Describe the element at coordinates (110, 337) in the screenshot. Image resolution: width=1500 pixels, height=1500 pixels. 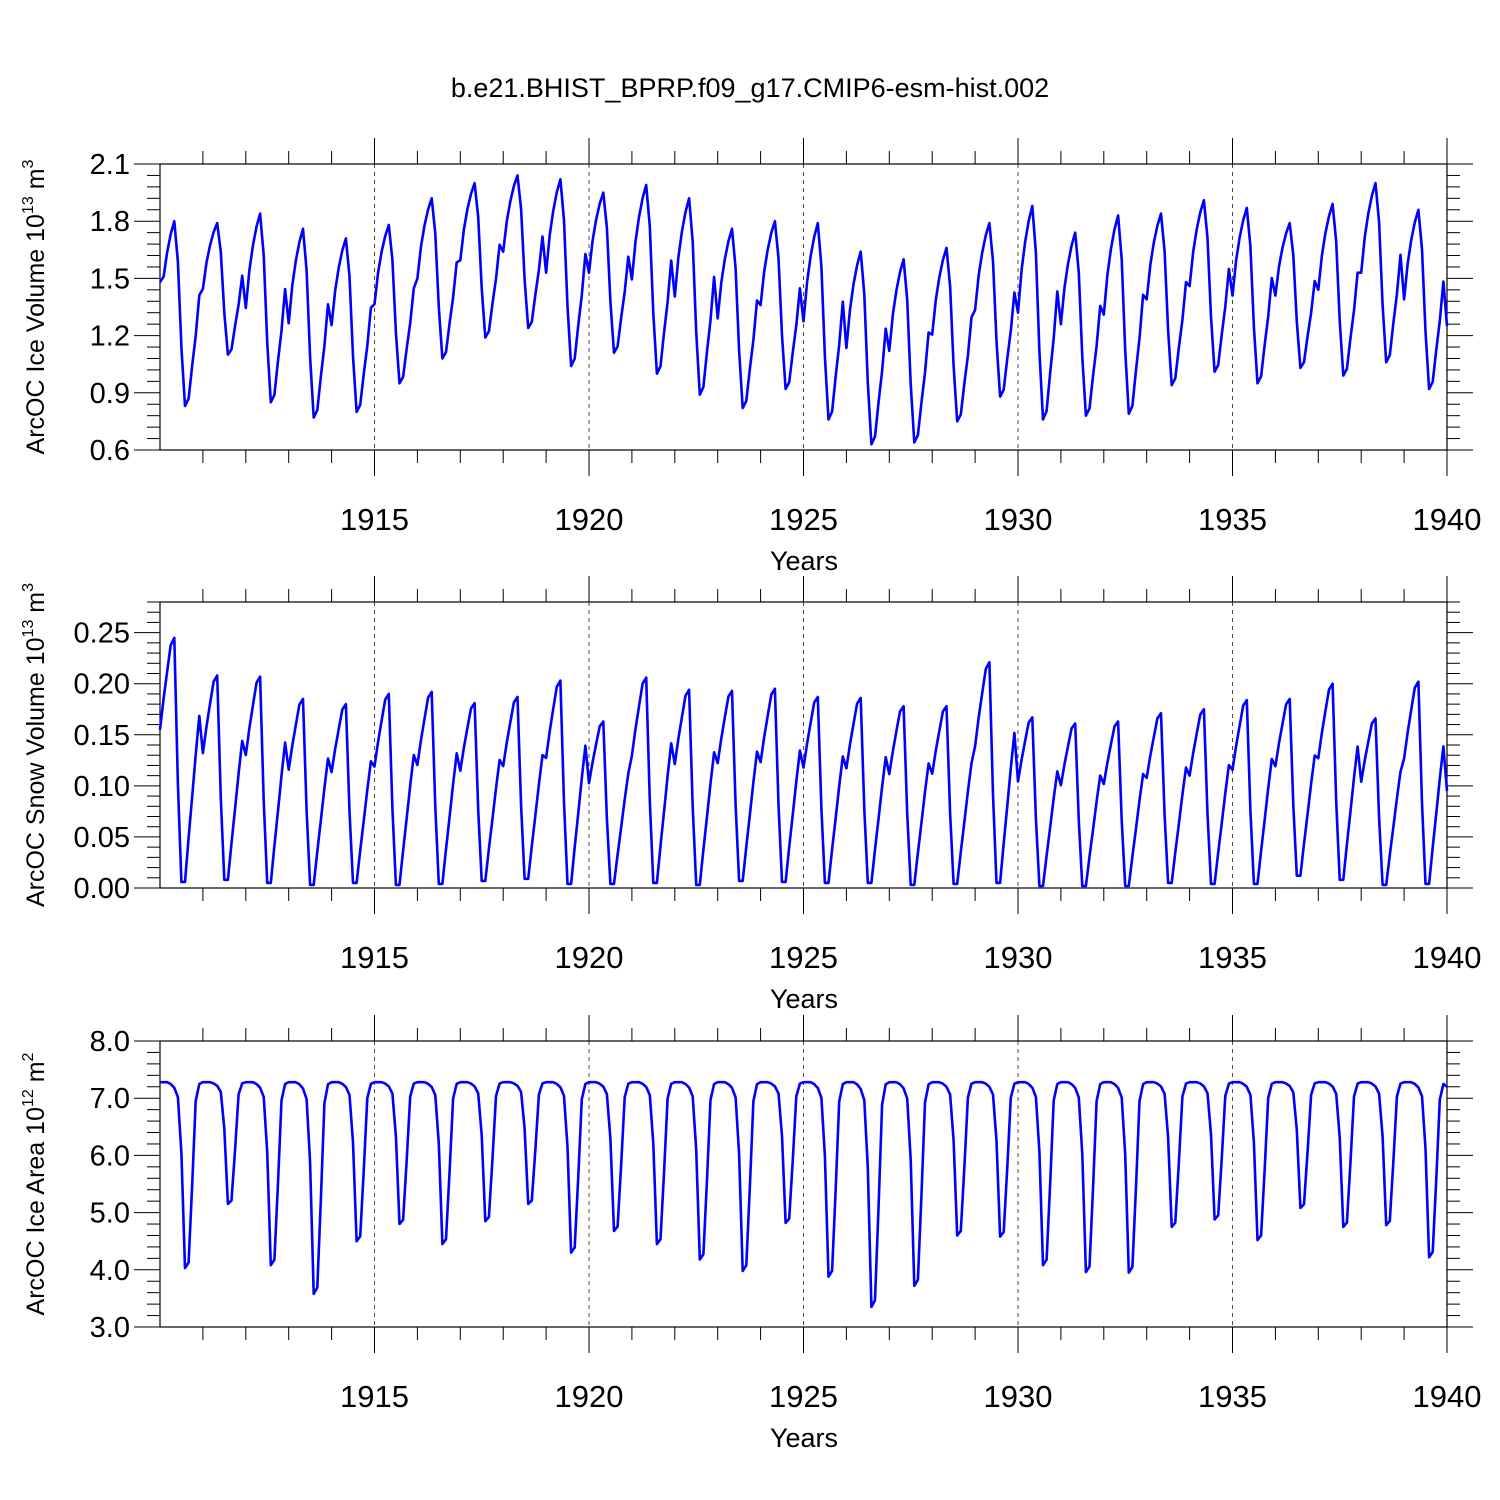
I see `y-tick-label: 1.2` at that location.